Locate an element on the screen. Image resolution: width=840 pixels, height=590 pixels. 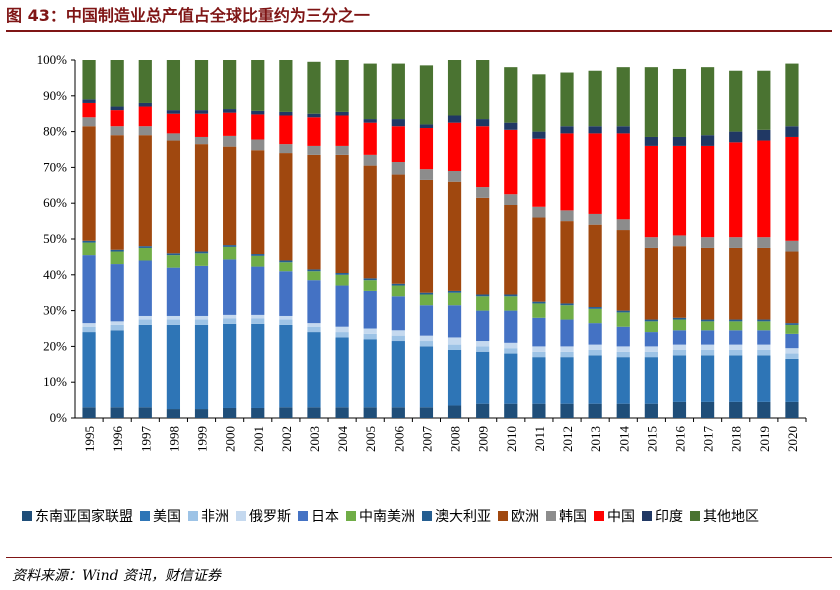
legend-item: 非洲 is located at coordinates (208, 516).